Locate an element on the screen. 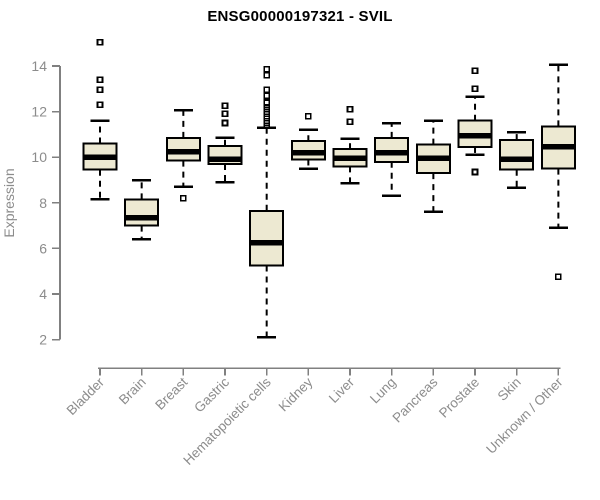 Image resolution: width=600 pixels, height=500 pixels. x-category-label: Breast is located at coordinates (171, 393).